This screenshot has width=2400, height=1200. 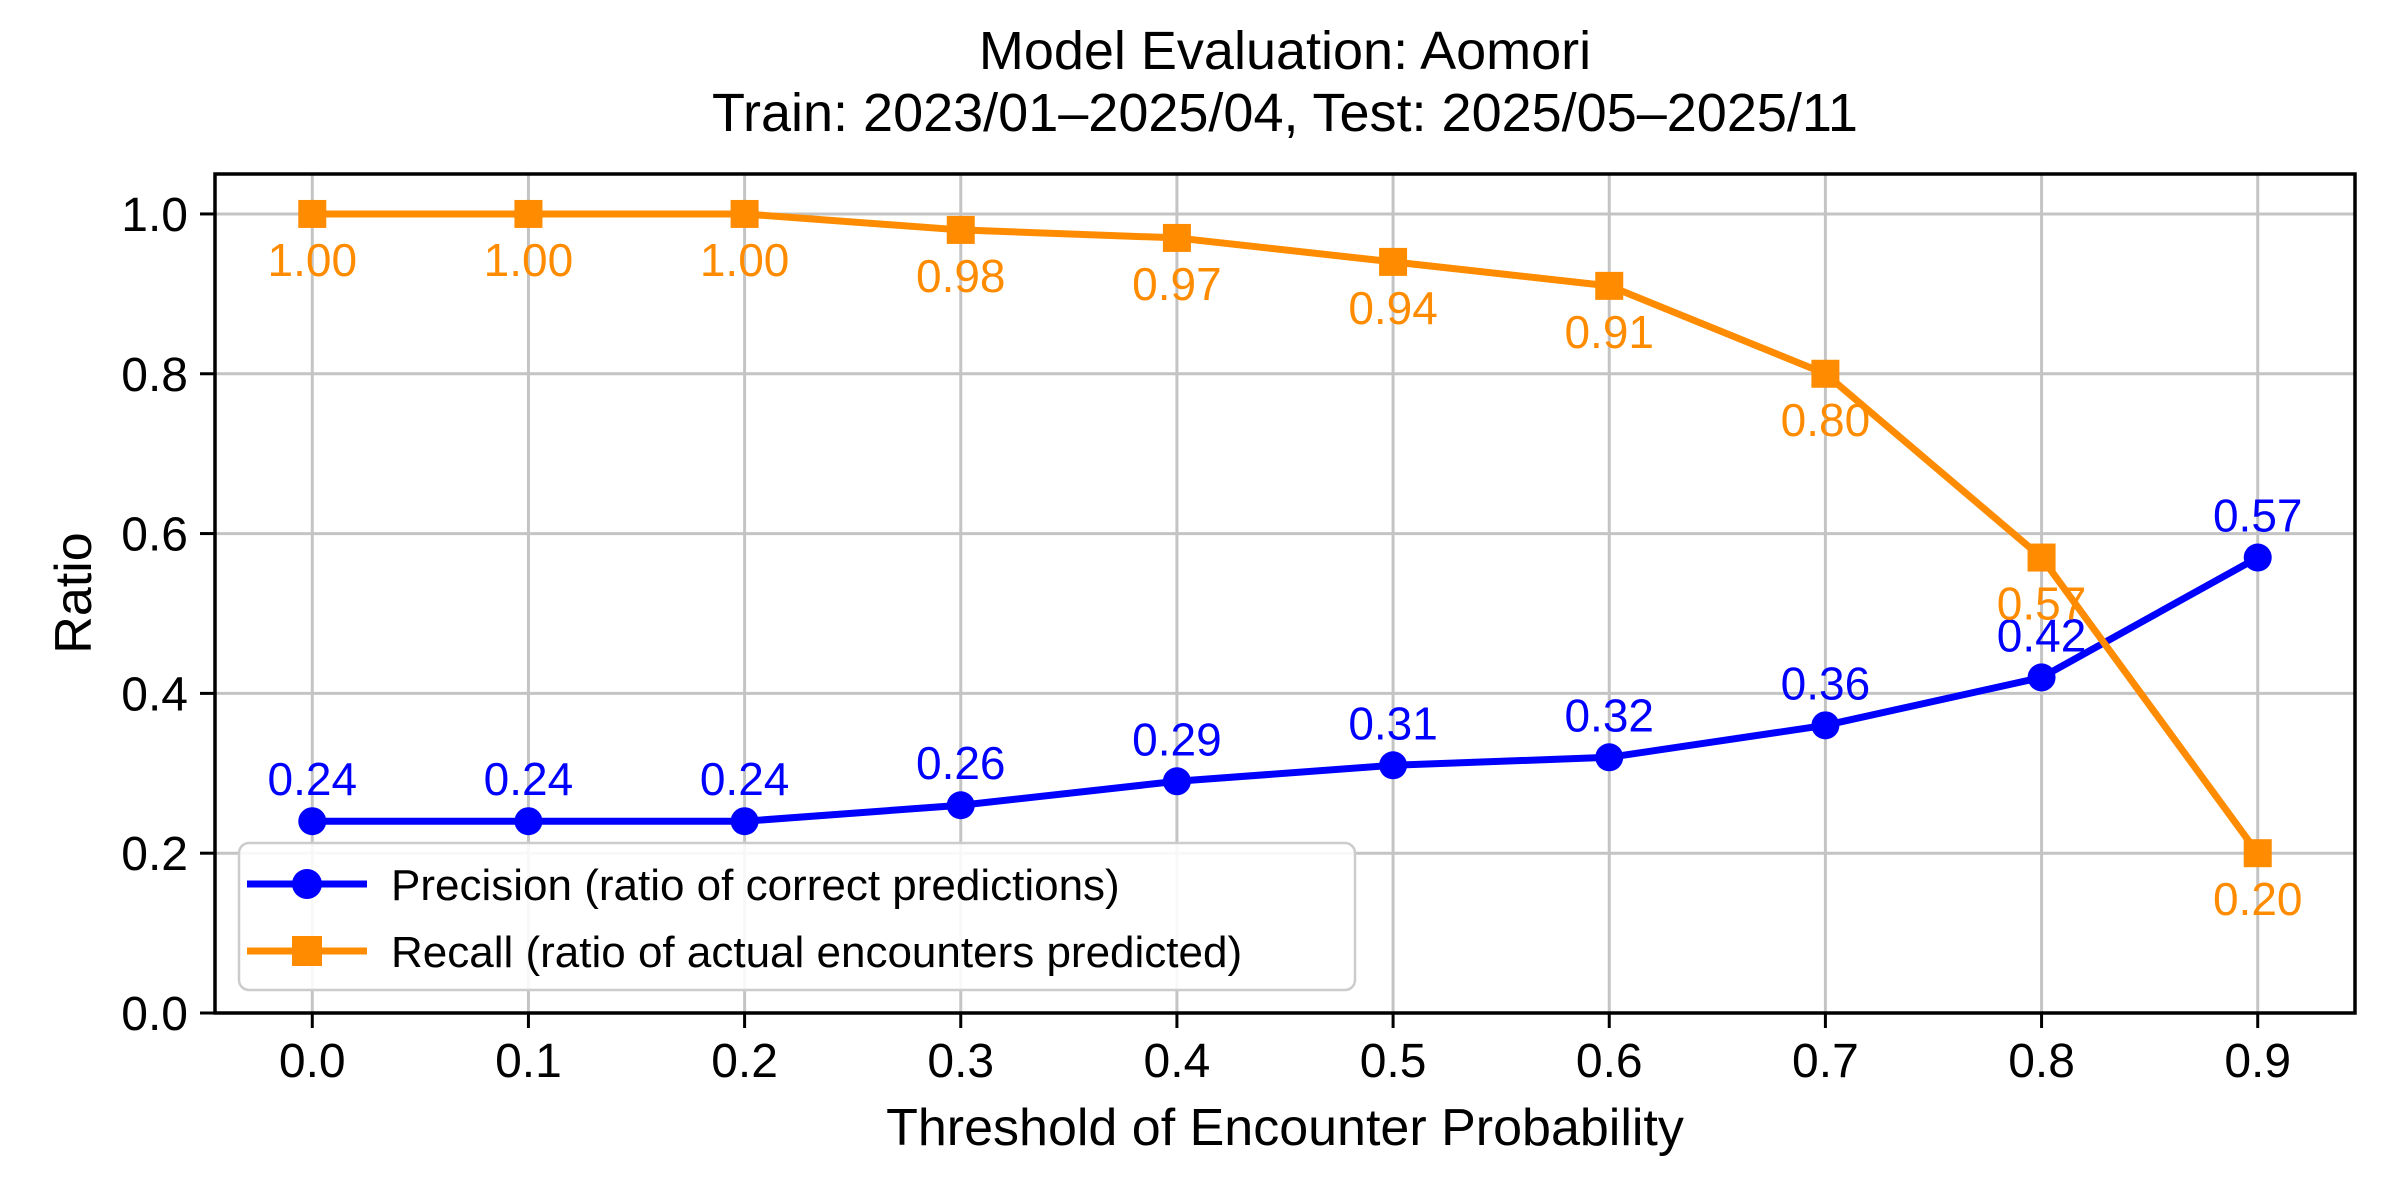 What do you see at coordinates (1393, 1061) in the screenshot?
I see `x-tick-label: 0.5` at bounding box center [1393, 1061].